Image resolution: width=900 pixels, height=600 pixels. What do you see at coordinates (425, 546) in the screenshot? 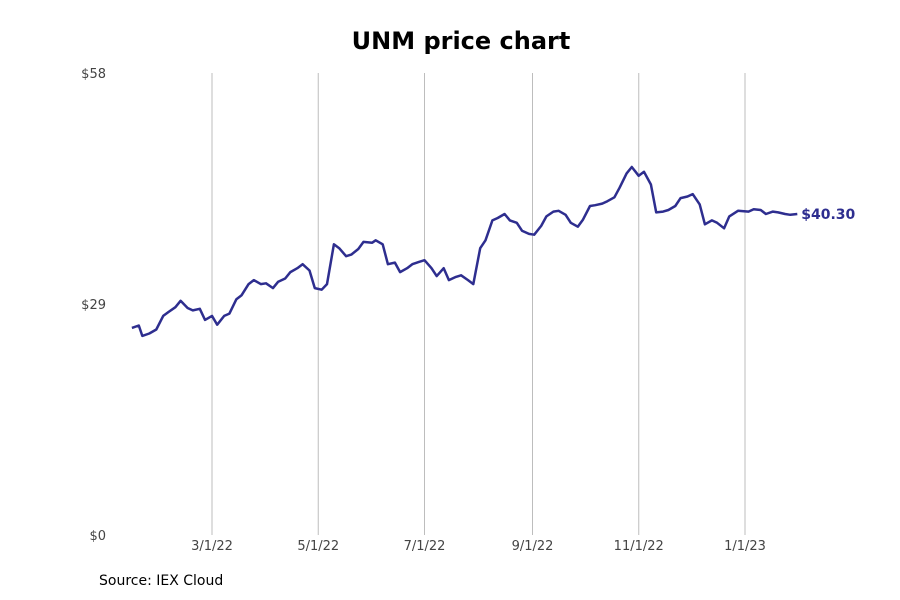
I see `x-tick-label: 7/1/22` at bounding box center [425, 546].